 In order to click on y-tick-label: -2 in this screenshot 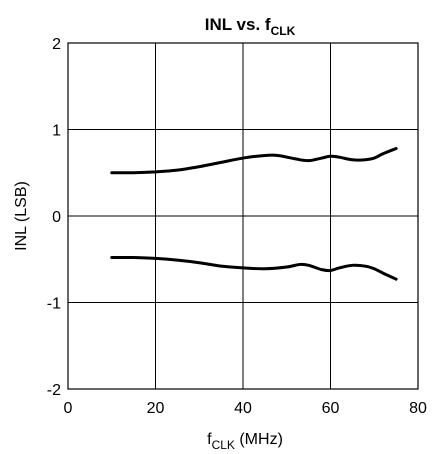, I will do `click(54, 390)`.